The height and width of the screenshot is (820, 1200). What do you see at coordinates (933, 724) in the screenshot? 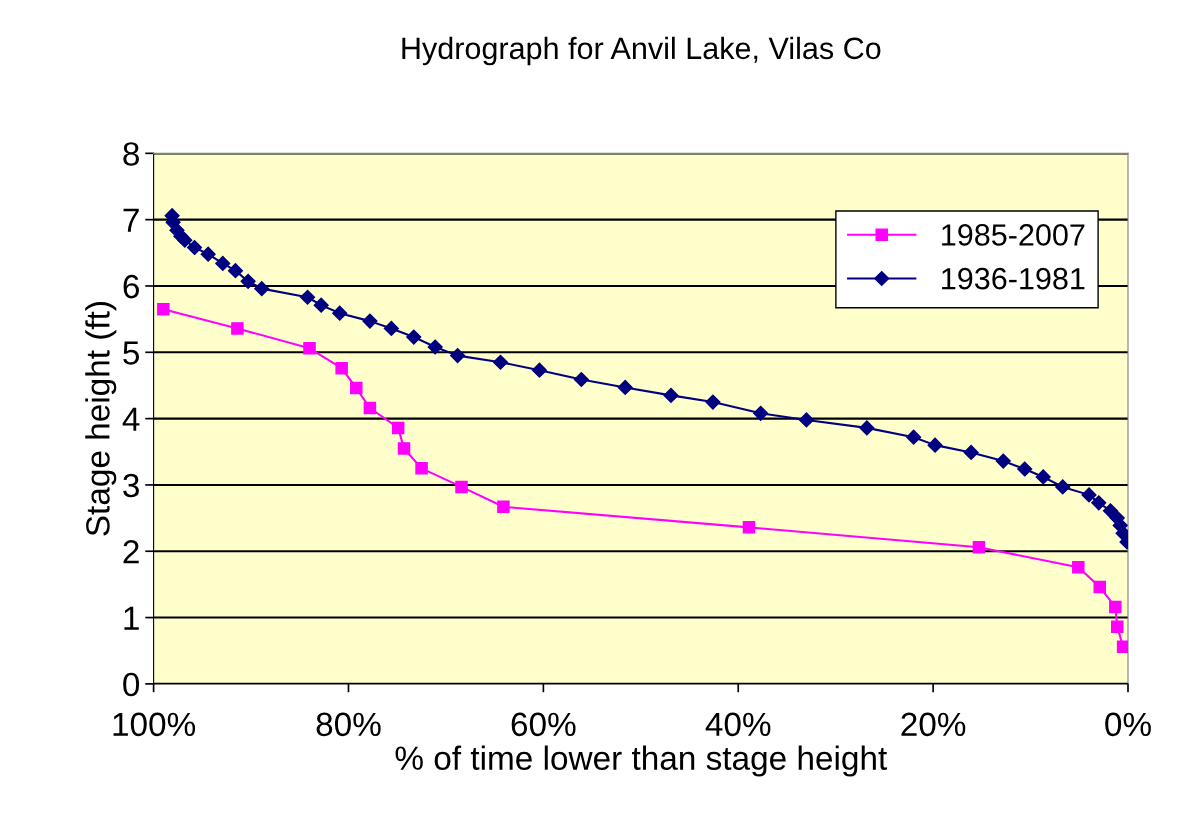
I see `x-tick-label: 20%` at bounding box center [933, 724].